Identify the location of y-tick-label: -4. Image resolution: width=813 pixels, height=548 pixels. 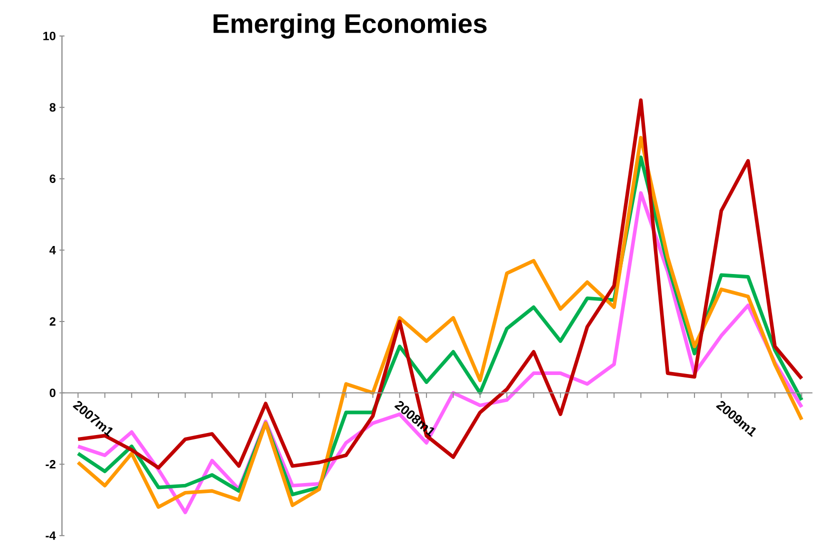
(51, 536).